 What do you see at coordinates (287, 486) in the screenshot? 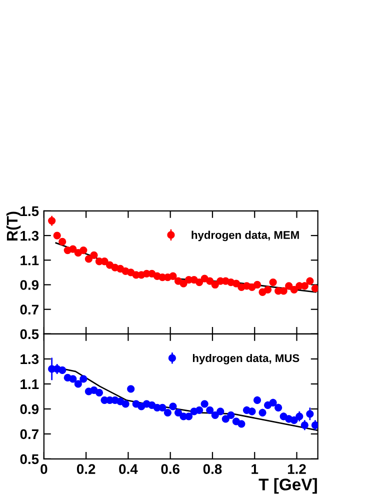
I see `x-axis-title: T [GeV]` at bounding box center [287, 486].